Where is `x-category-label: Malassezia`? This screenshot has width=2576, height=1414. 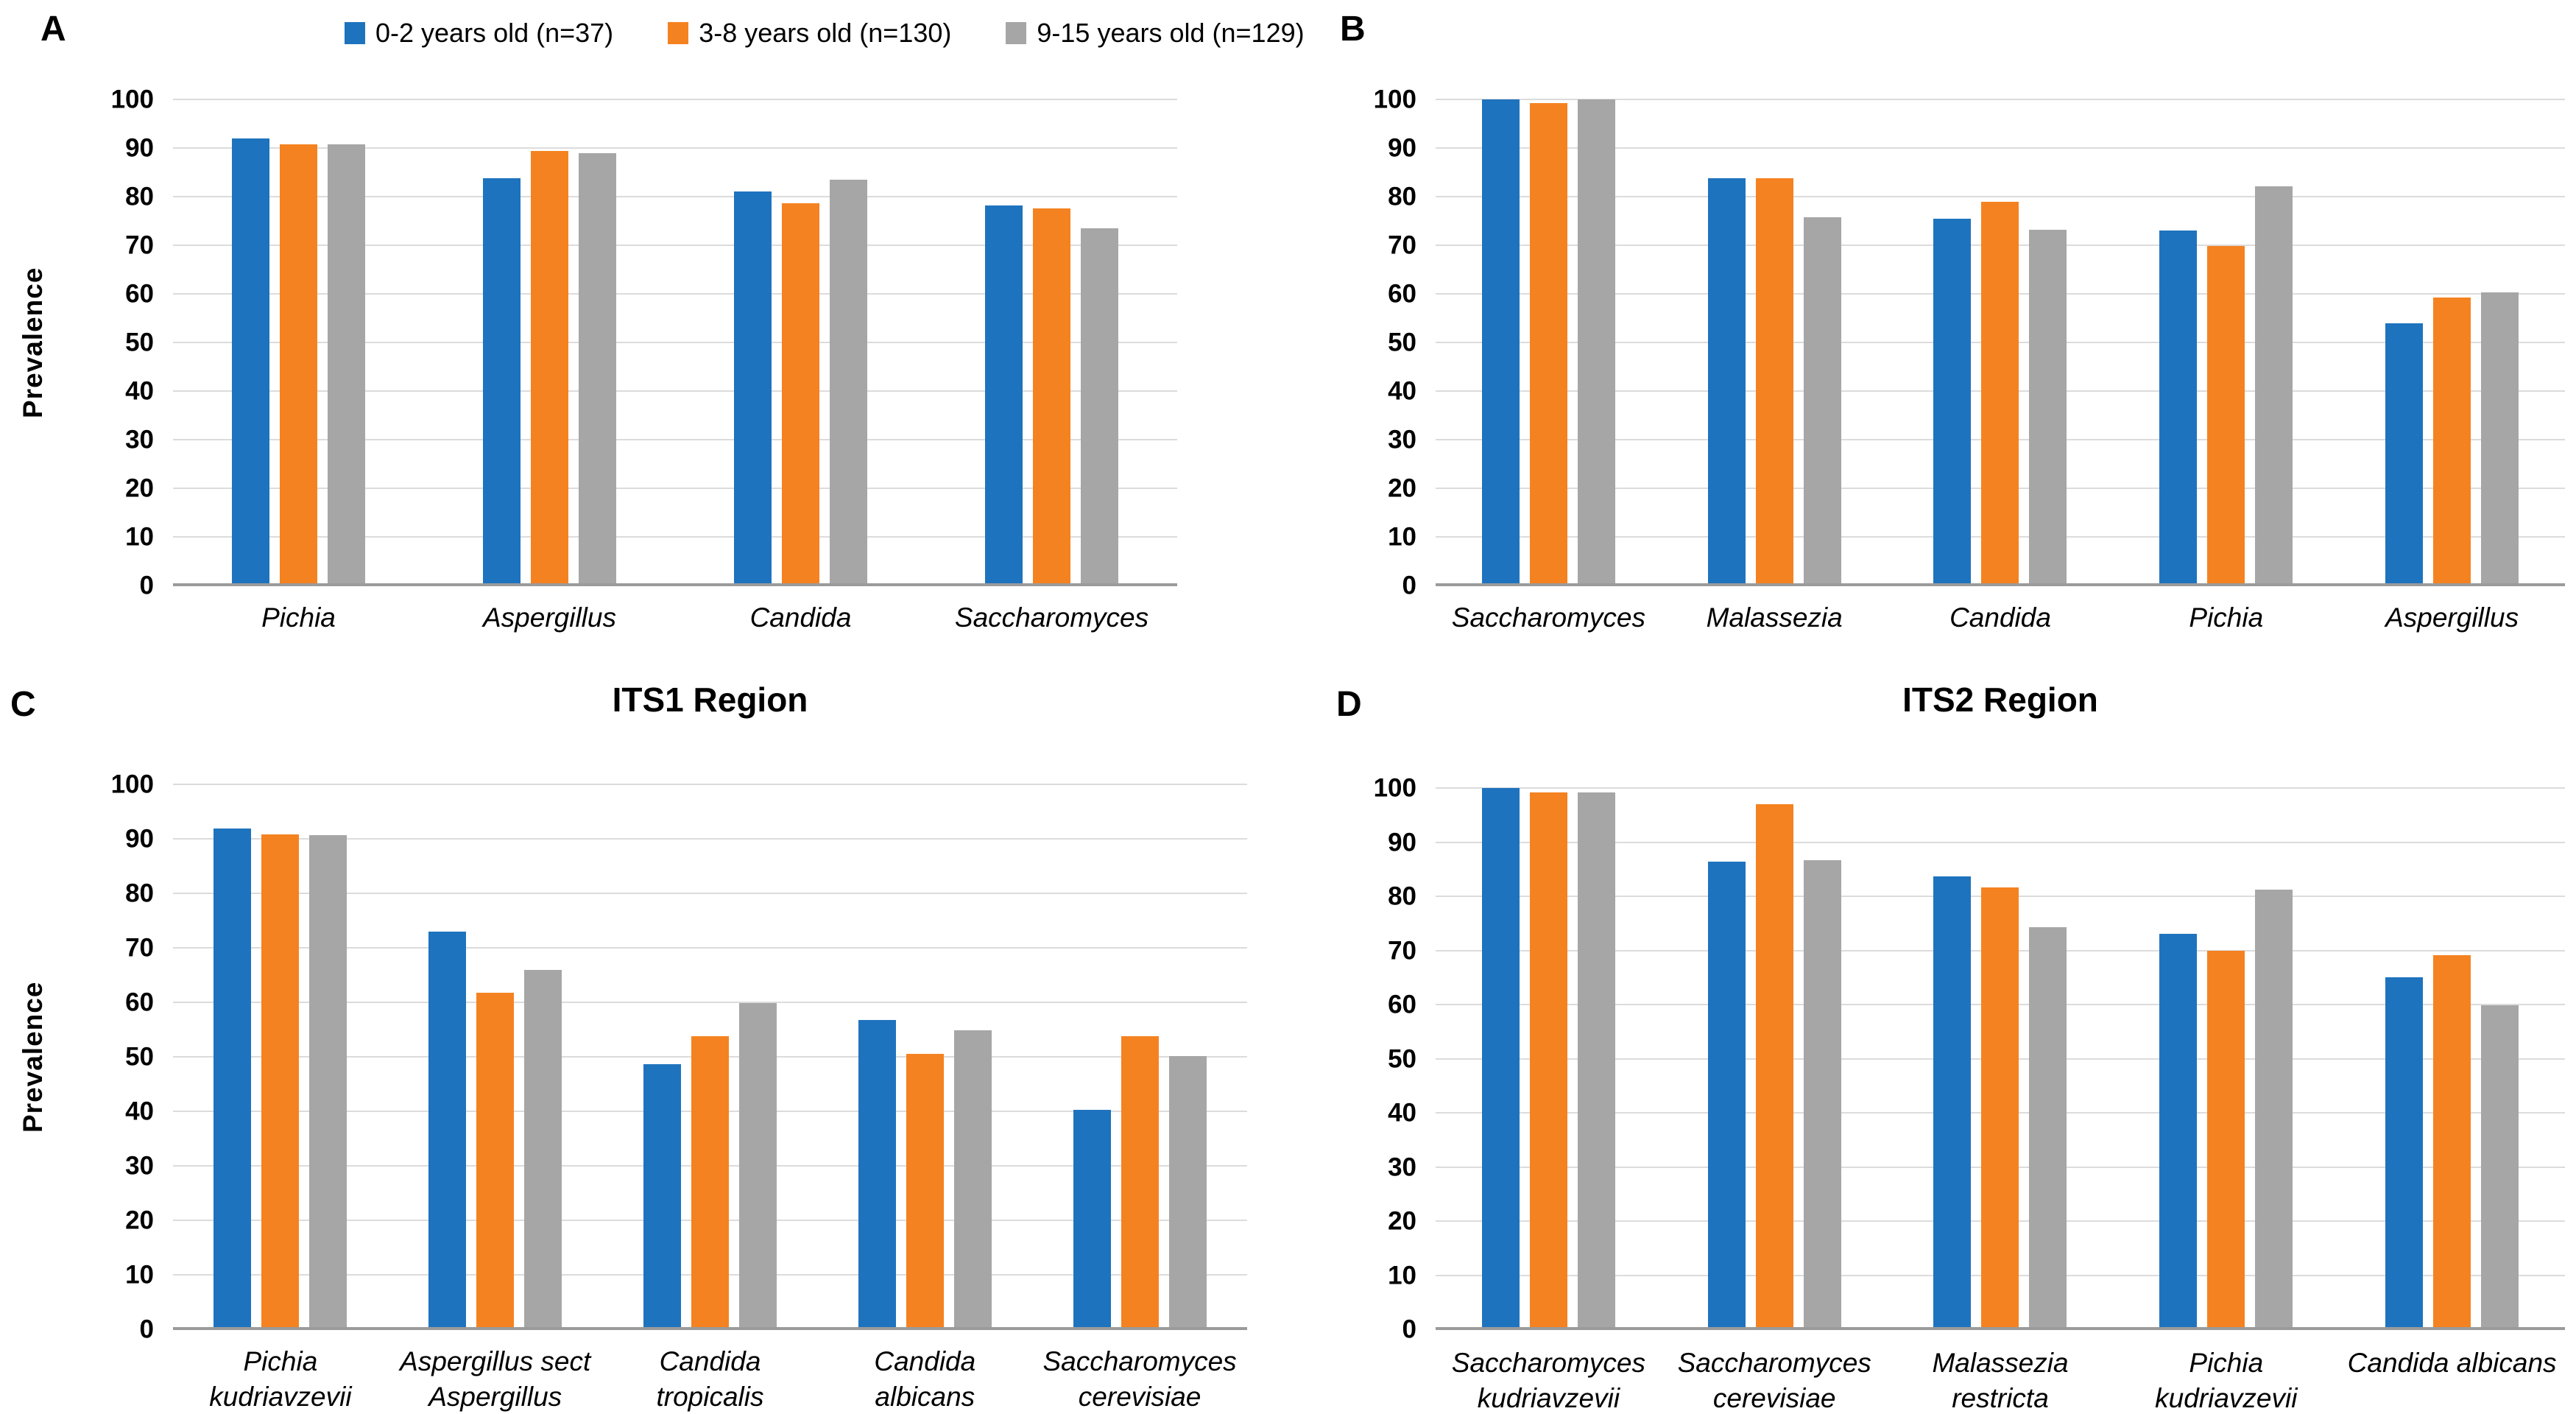 x-category-label: Malassezia is located at coordinates (1774, 617).